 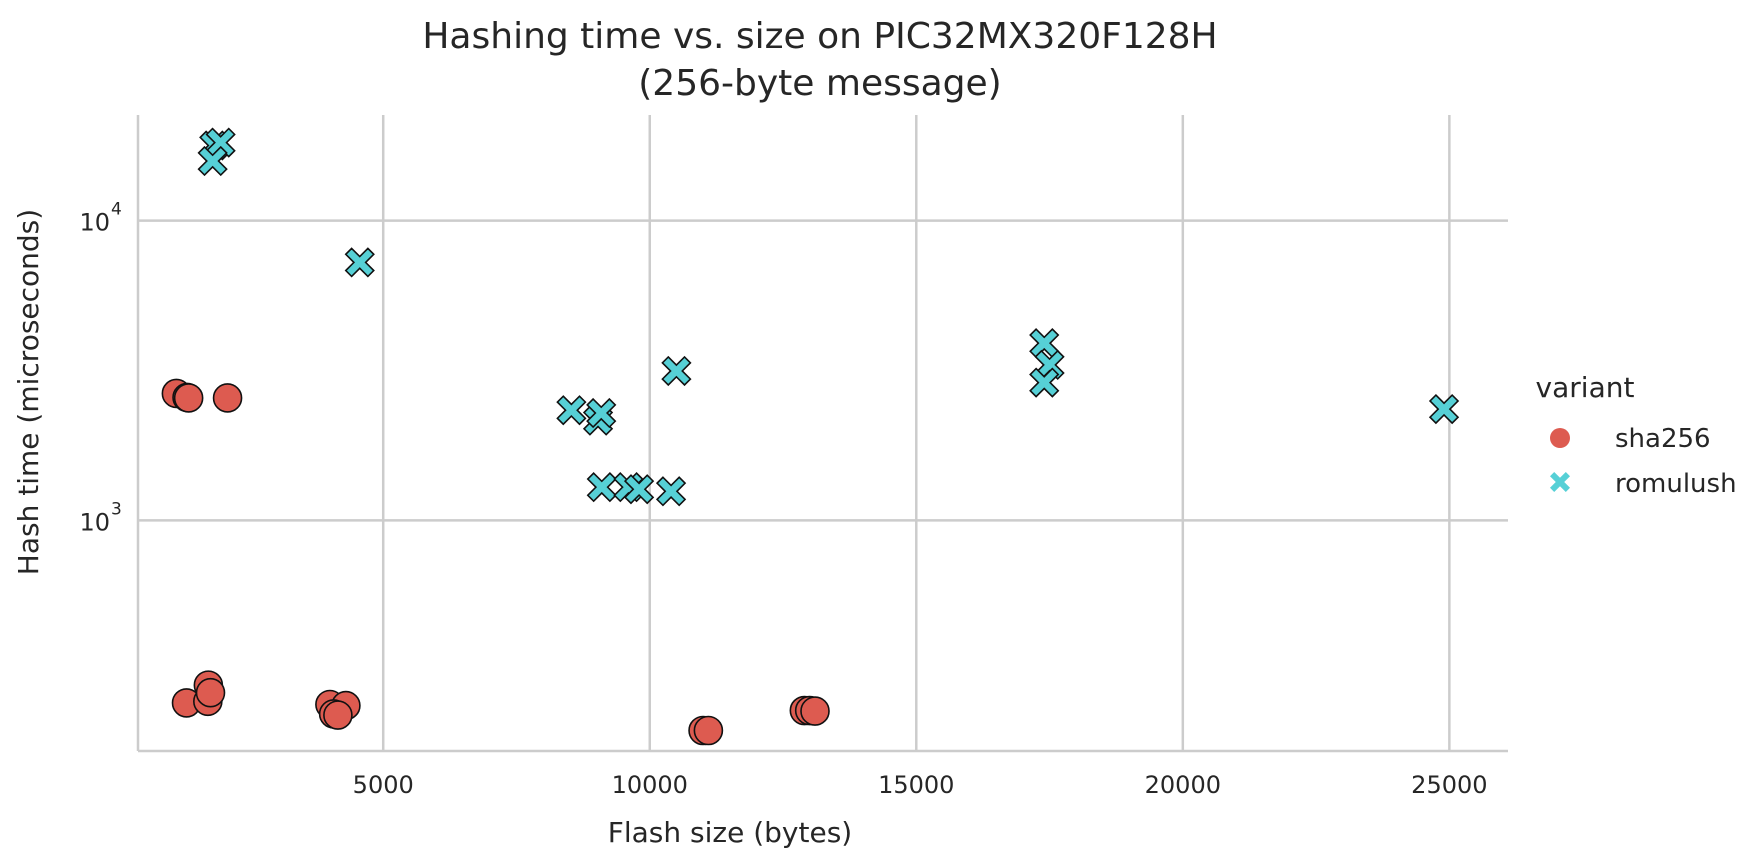 What do you see at coordinates (916, 785) in the screenshot?
I see `x-tick-label: 15000` at bounding box center [916, 785].